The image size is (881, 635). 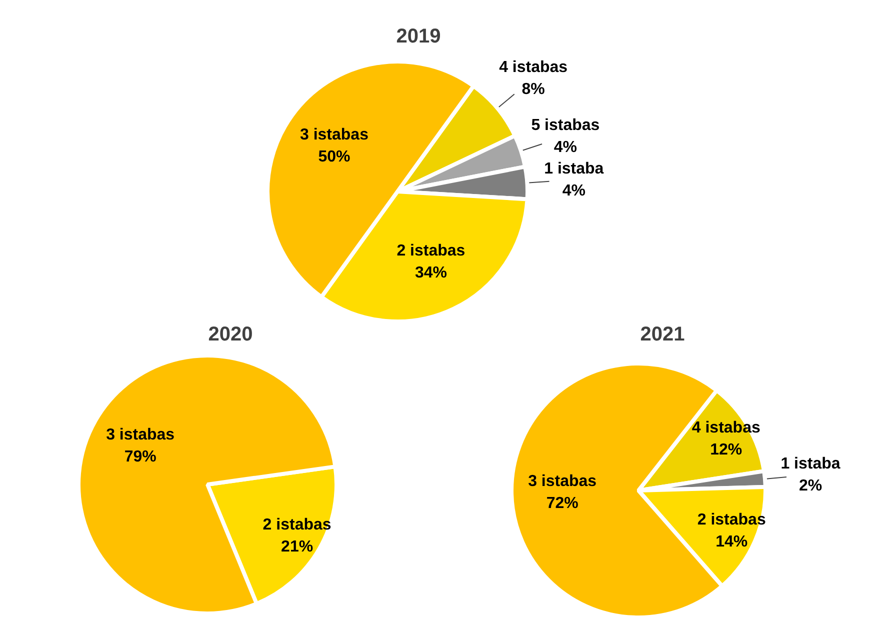 What do you see at coordinates (418, 37) in the screenshot?
I see `chart-title: 2019` at bounding box center [418, 37].